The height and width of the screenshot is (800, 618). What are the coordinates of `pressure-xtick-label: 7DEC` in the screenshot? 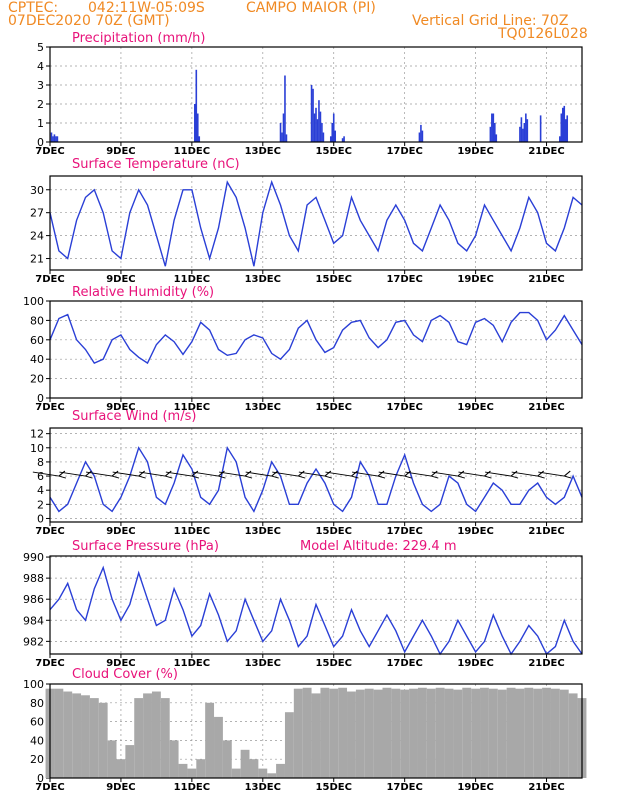 It's located at (49, 663).